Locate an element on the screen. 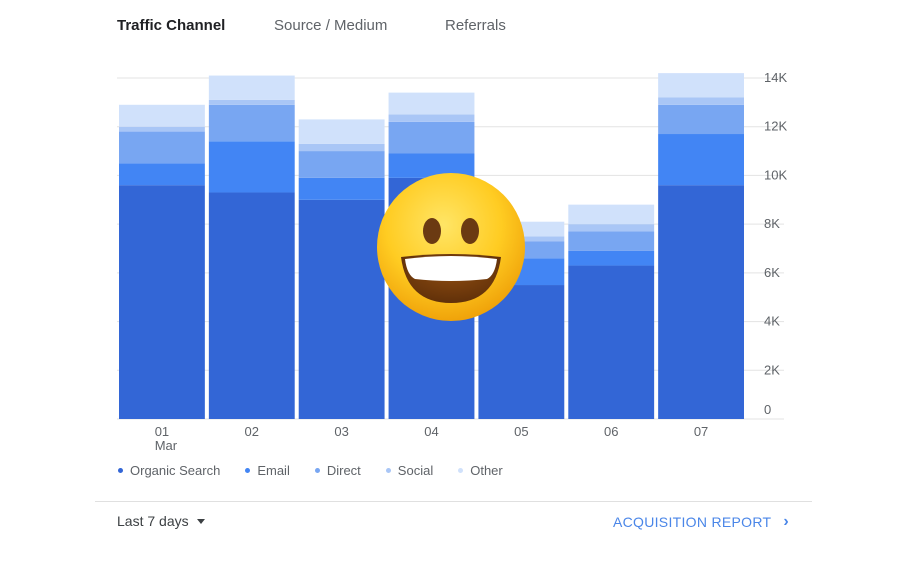  y-tick-label: 6K is located at coordinates (772, 272).